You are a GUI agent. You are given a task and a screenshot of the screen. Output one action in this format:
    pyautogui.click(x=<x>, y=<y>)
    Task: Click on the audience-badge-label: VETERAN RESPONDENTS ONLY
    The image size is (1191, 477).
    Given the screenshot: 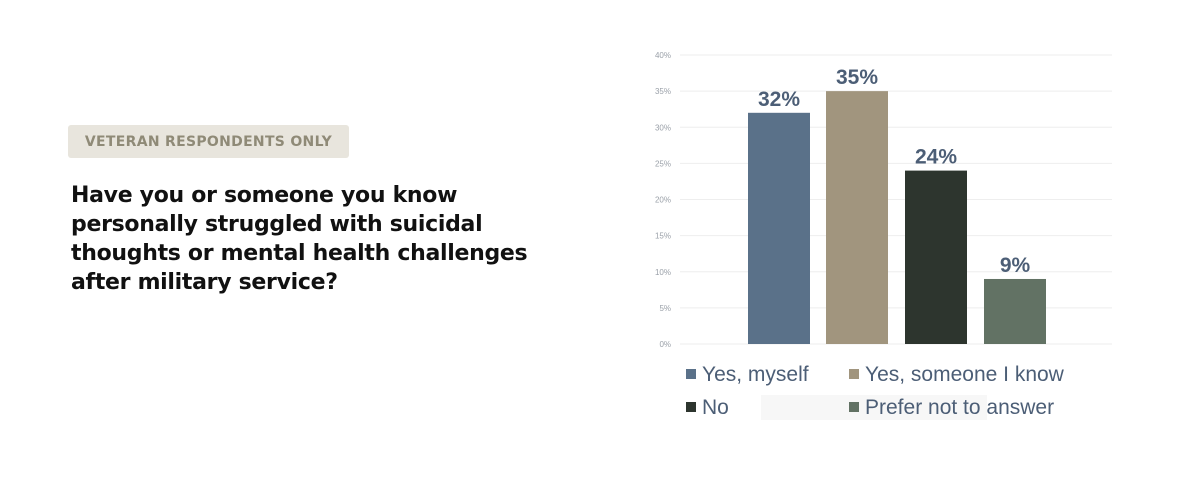 What is the action you would take?
    pyautogui.click(x=208, y=141)
    